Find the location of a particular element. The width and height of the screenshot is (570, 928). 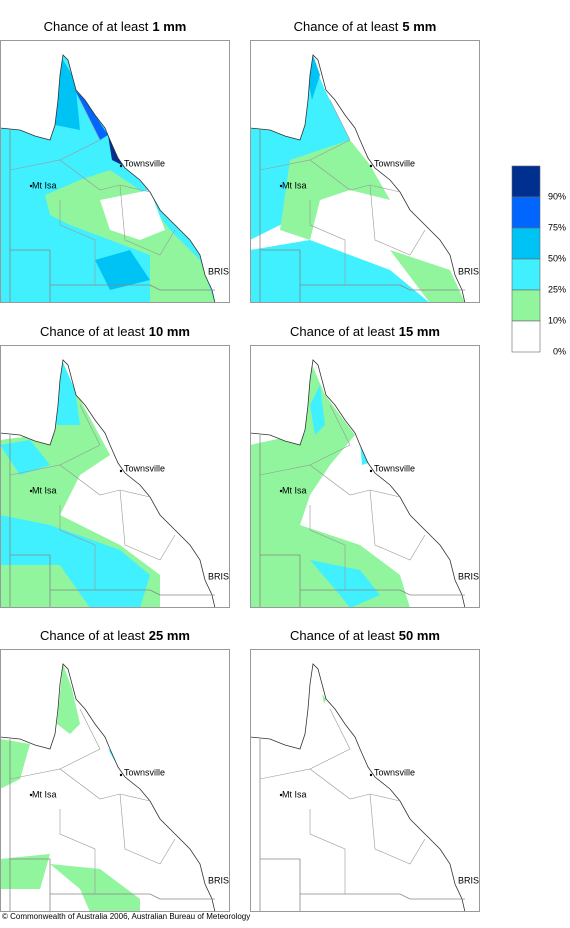

panel-title: Chance of at least 15 mm is located at coordinates (365, 331).